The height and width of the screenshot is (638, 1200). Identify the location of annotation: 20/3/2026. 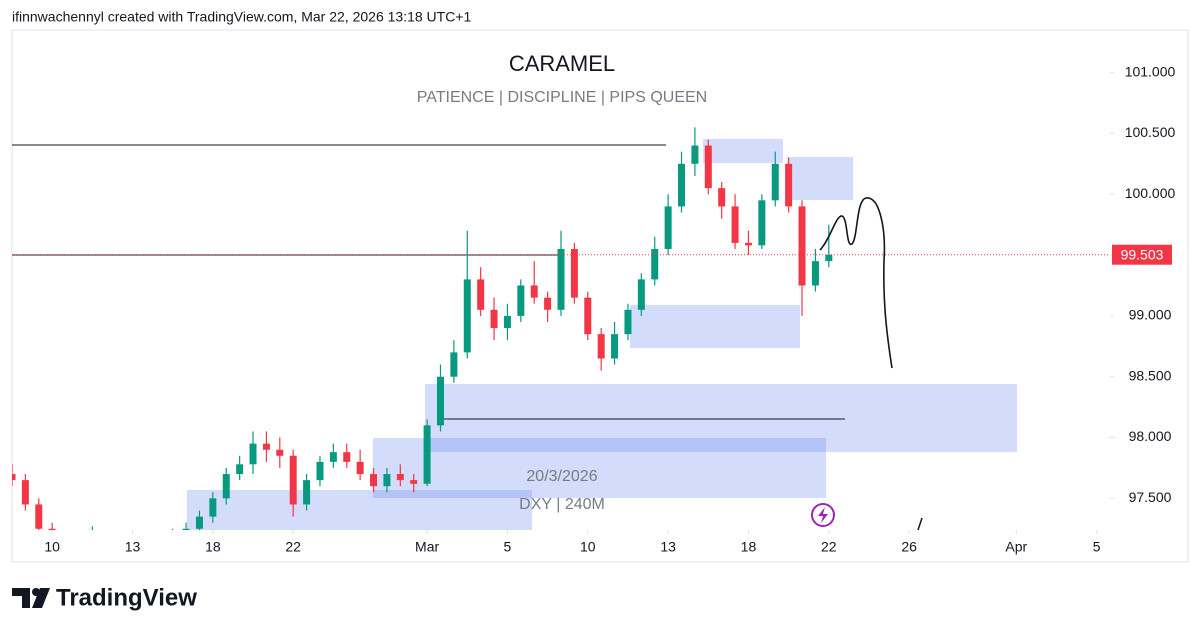
(561, 476).